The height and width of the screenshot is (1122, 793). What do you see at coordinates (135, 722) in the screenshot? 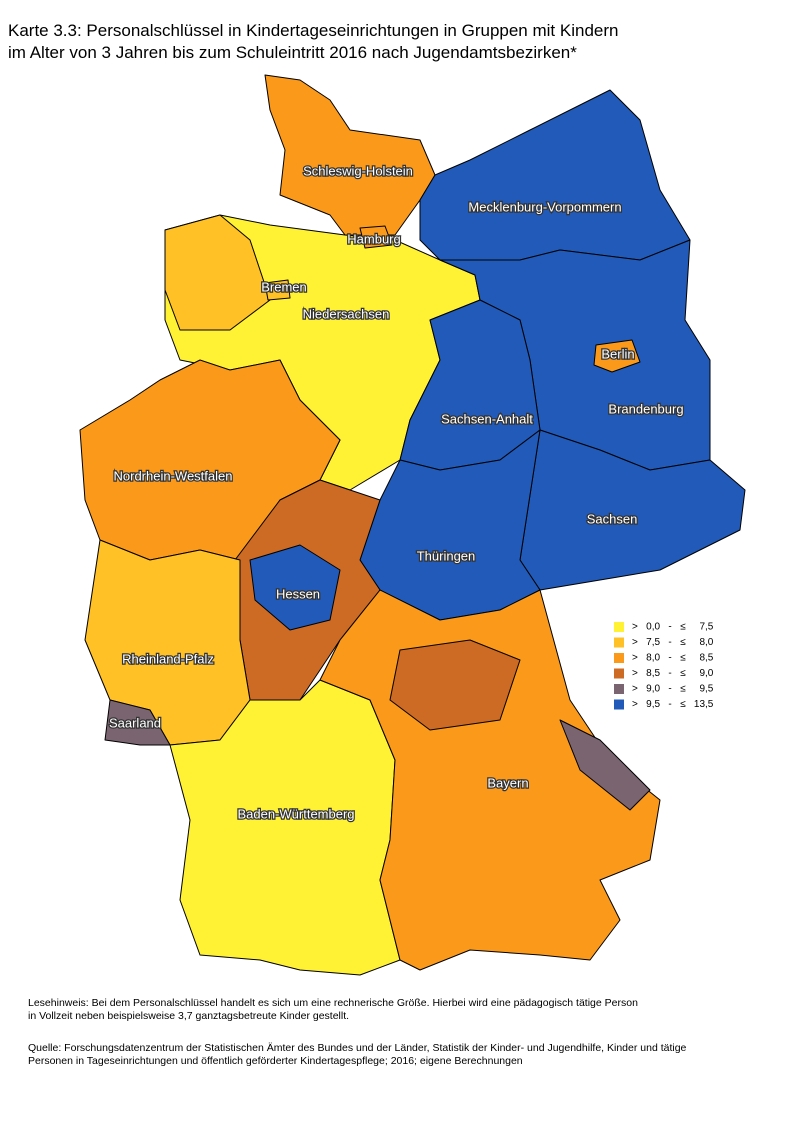
I see `state-label: Saarland` at bounding box center [135, 722].